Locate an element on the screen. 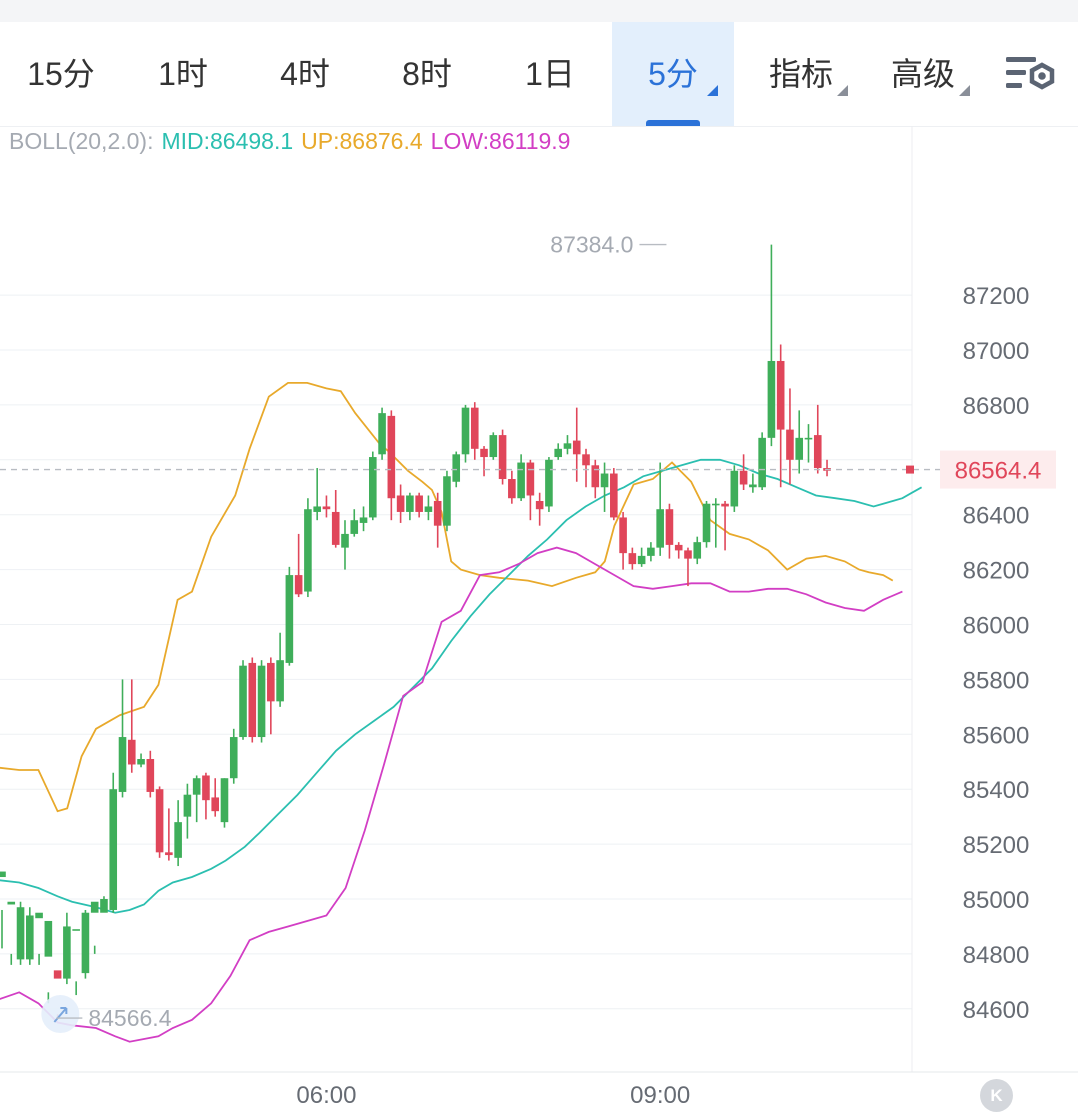  tab-15min: 15分 is located at coordinates (61, 74).